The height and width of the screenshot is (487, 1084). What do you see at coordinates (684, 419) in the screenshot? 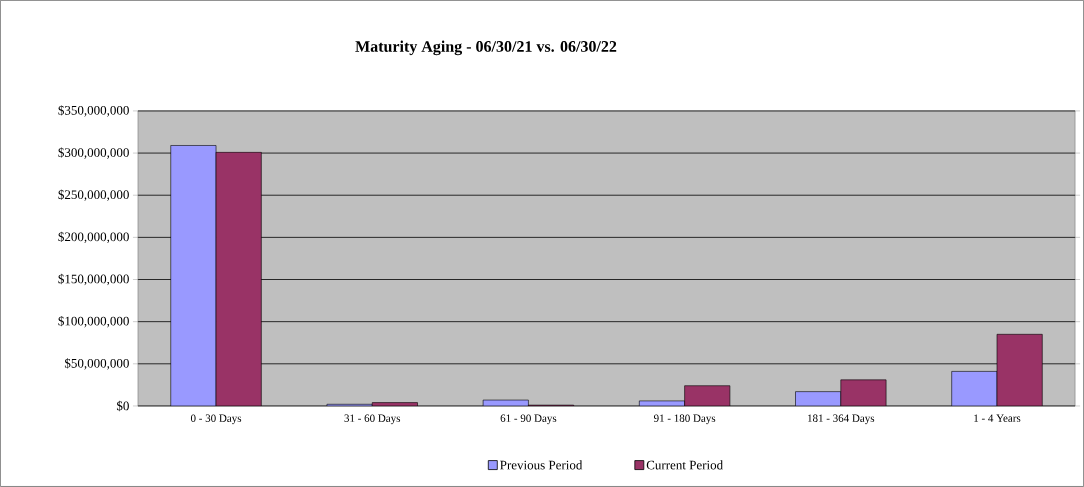
I see `x-tick-label: 91 - 180 Days` at bounding box center [684, 419].